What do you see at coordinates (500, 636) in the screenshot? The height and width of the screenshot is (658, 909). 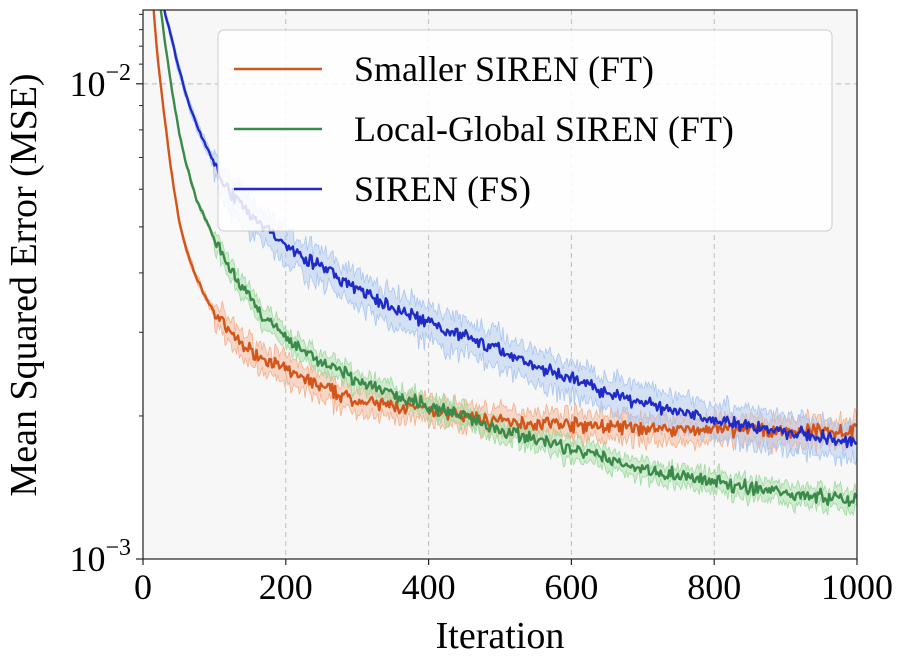 I see `x-axis-label: Iteration` at bounding box center [500, 636].